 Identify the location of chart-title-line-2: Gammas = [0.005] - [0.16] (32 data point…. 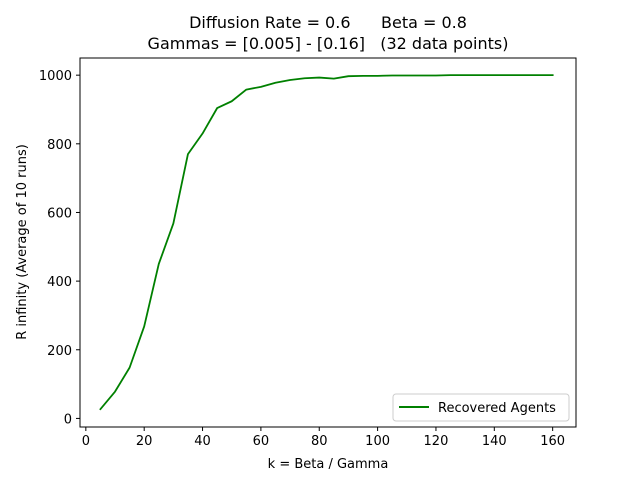
(328, 43).